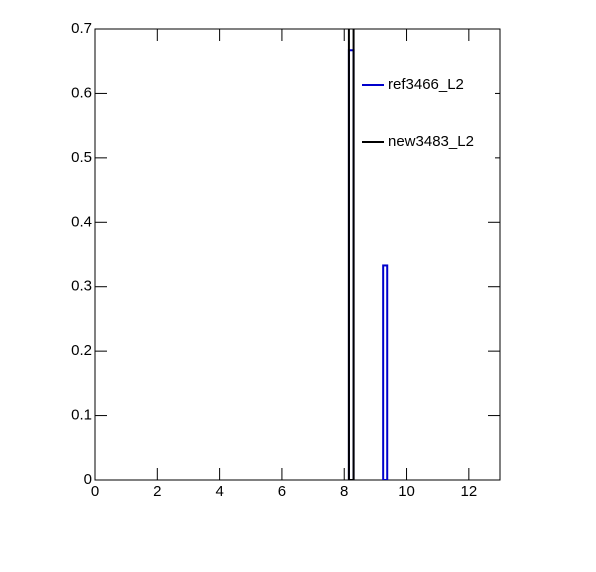 The width and height of the screenshot is (596, 572). I want to click on y-tick-label: 0.4, so click(81, 221).